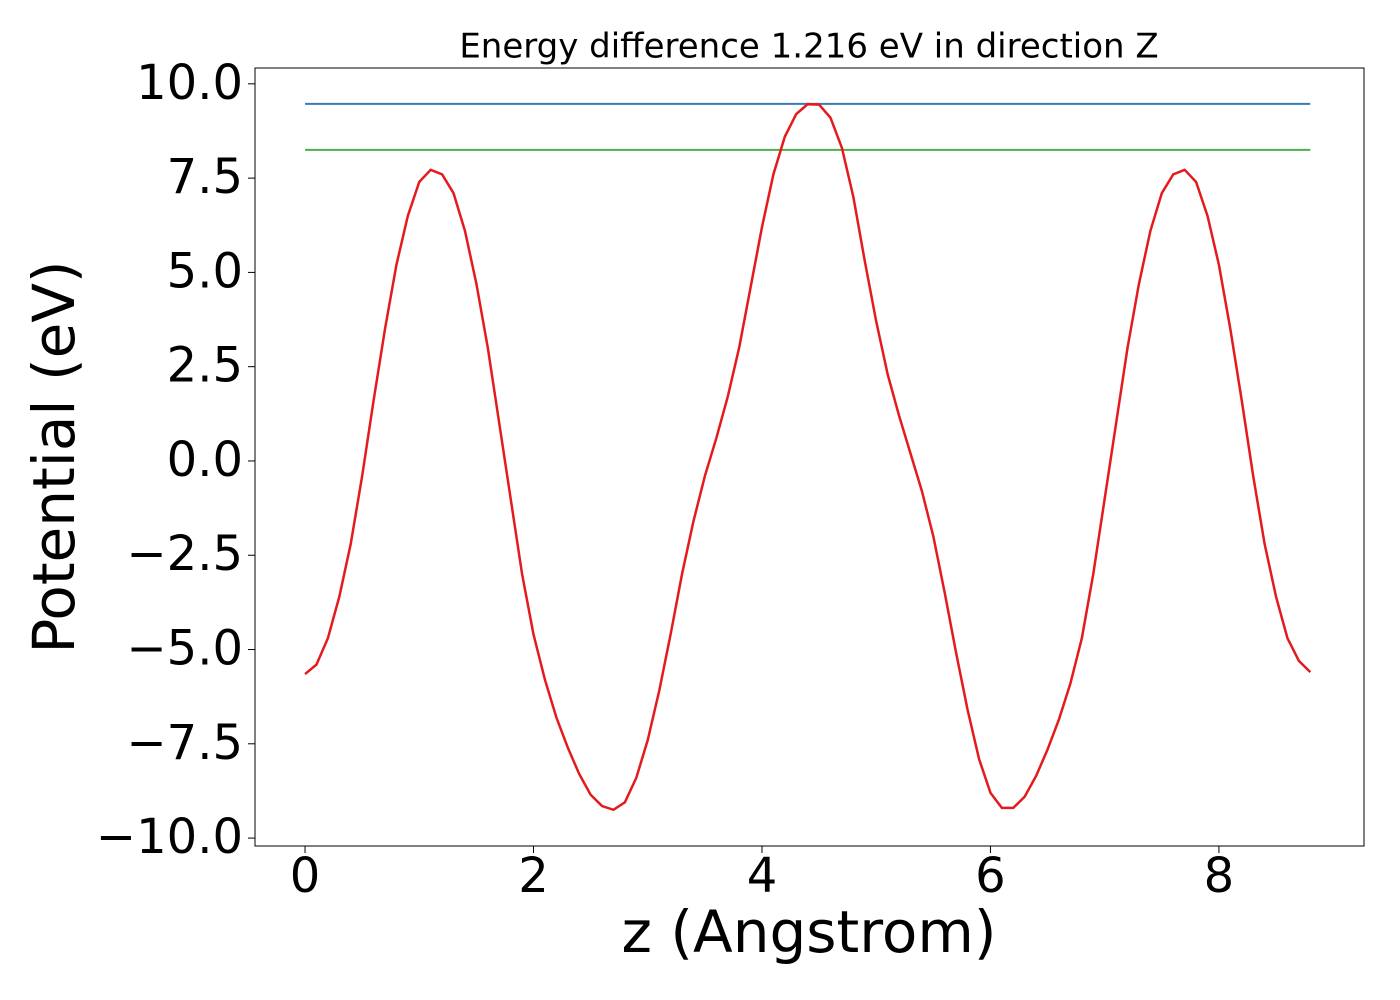  What do you see at coordinates (205, 177) in the screenshot?
I see `y-tick-label: 7.5` at bounding box center [205, 177].